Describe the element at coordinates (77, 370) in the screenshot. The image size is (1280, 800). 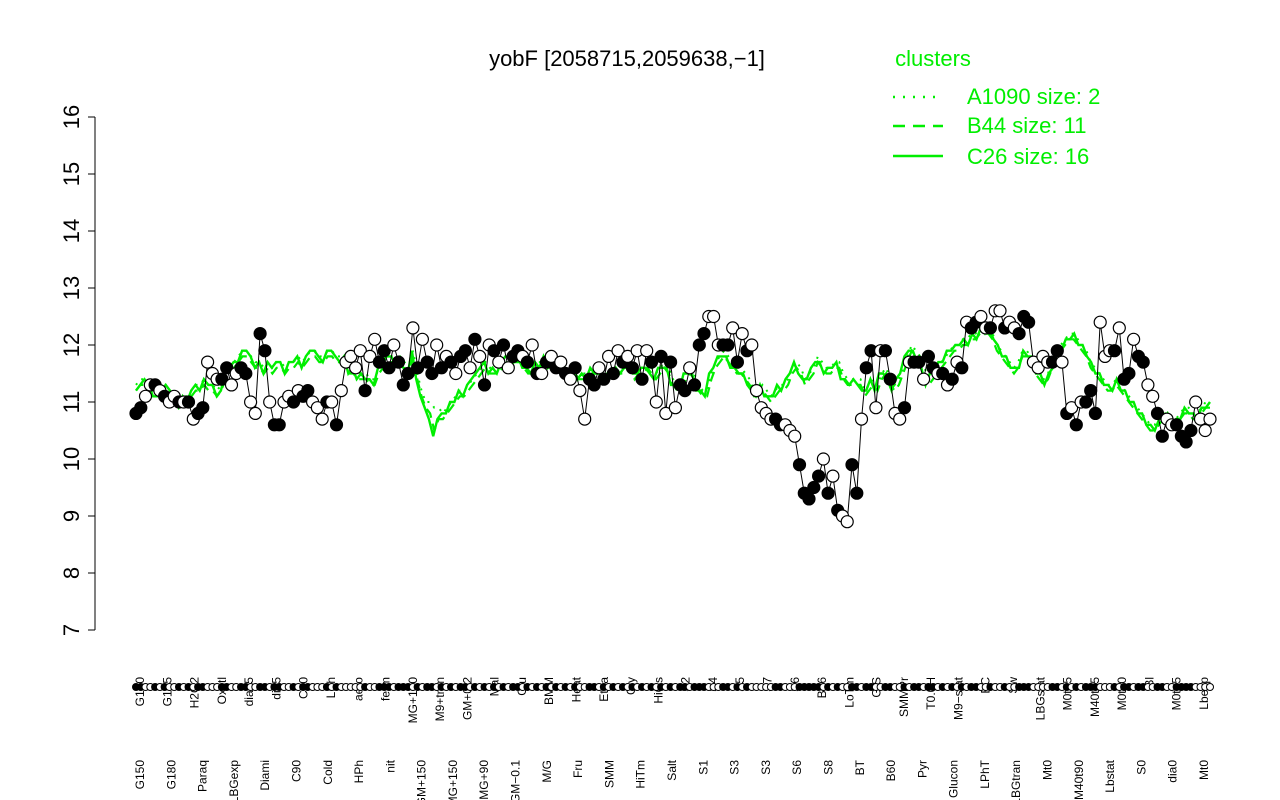
I see `y-axis: 7 8 9 10 11 12 13 14 15 16` at that location.